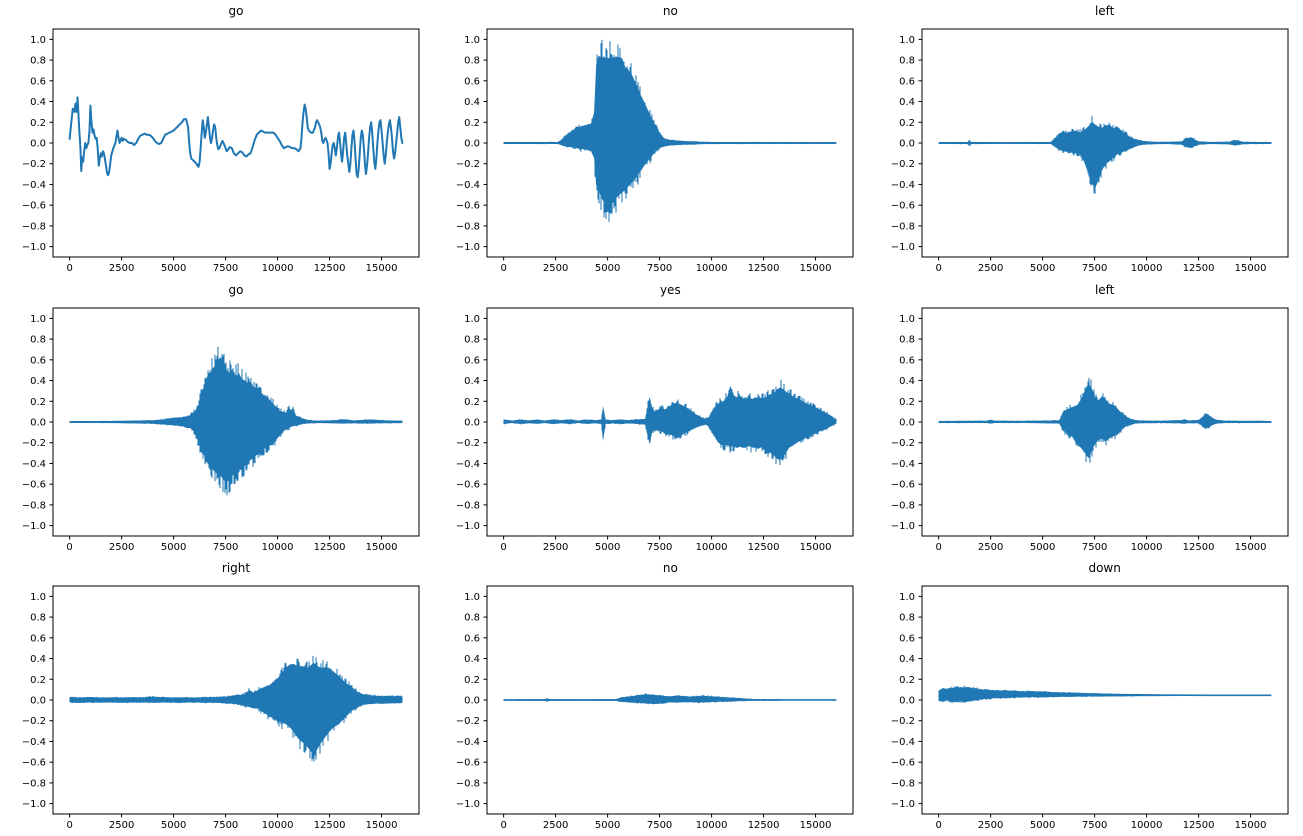 The height and width of the screenshot is (836, 1303). What do you see at coordinates (1104, 11) in the screenshot?
I see `plot-title: left` at bounding box center [1104, 11].